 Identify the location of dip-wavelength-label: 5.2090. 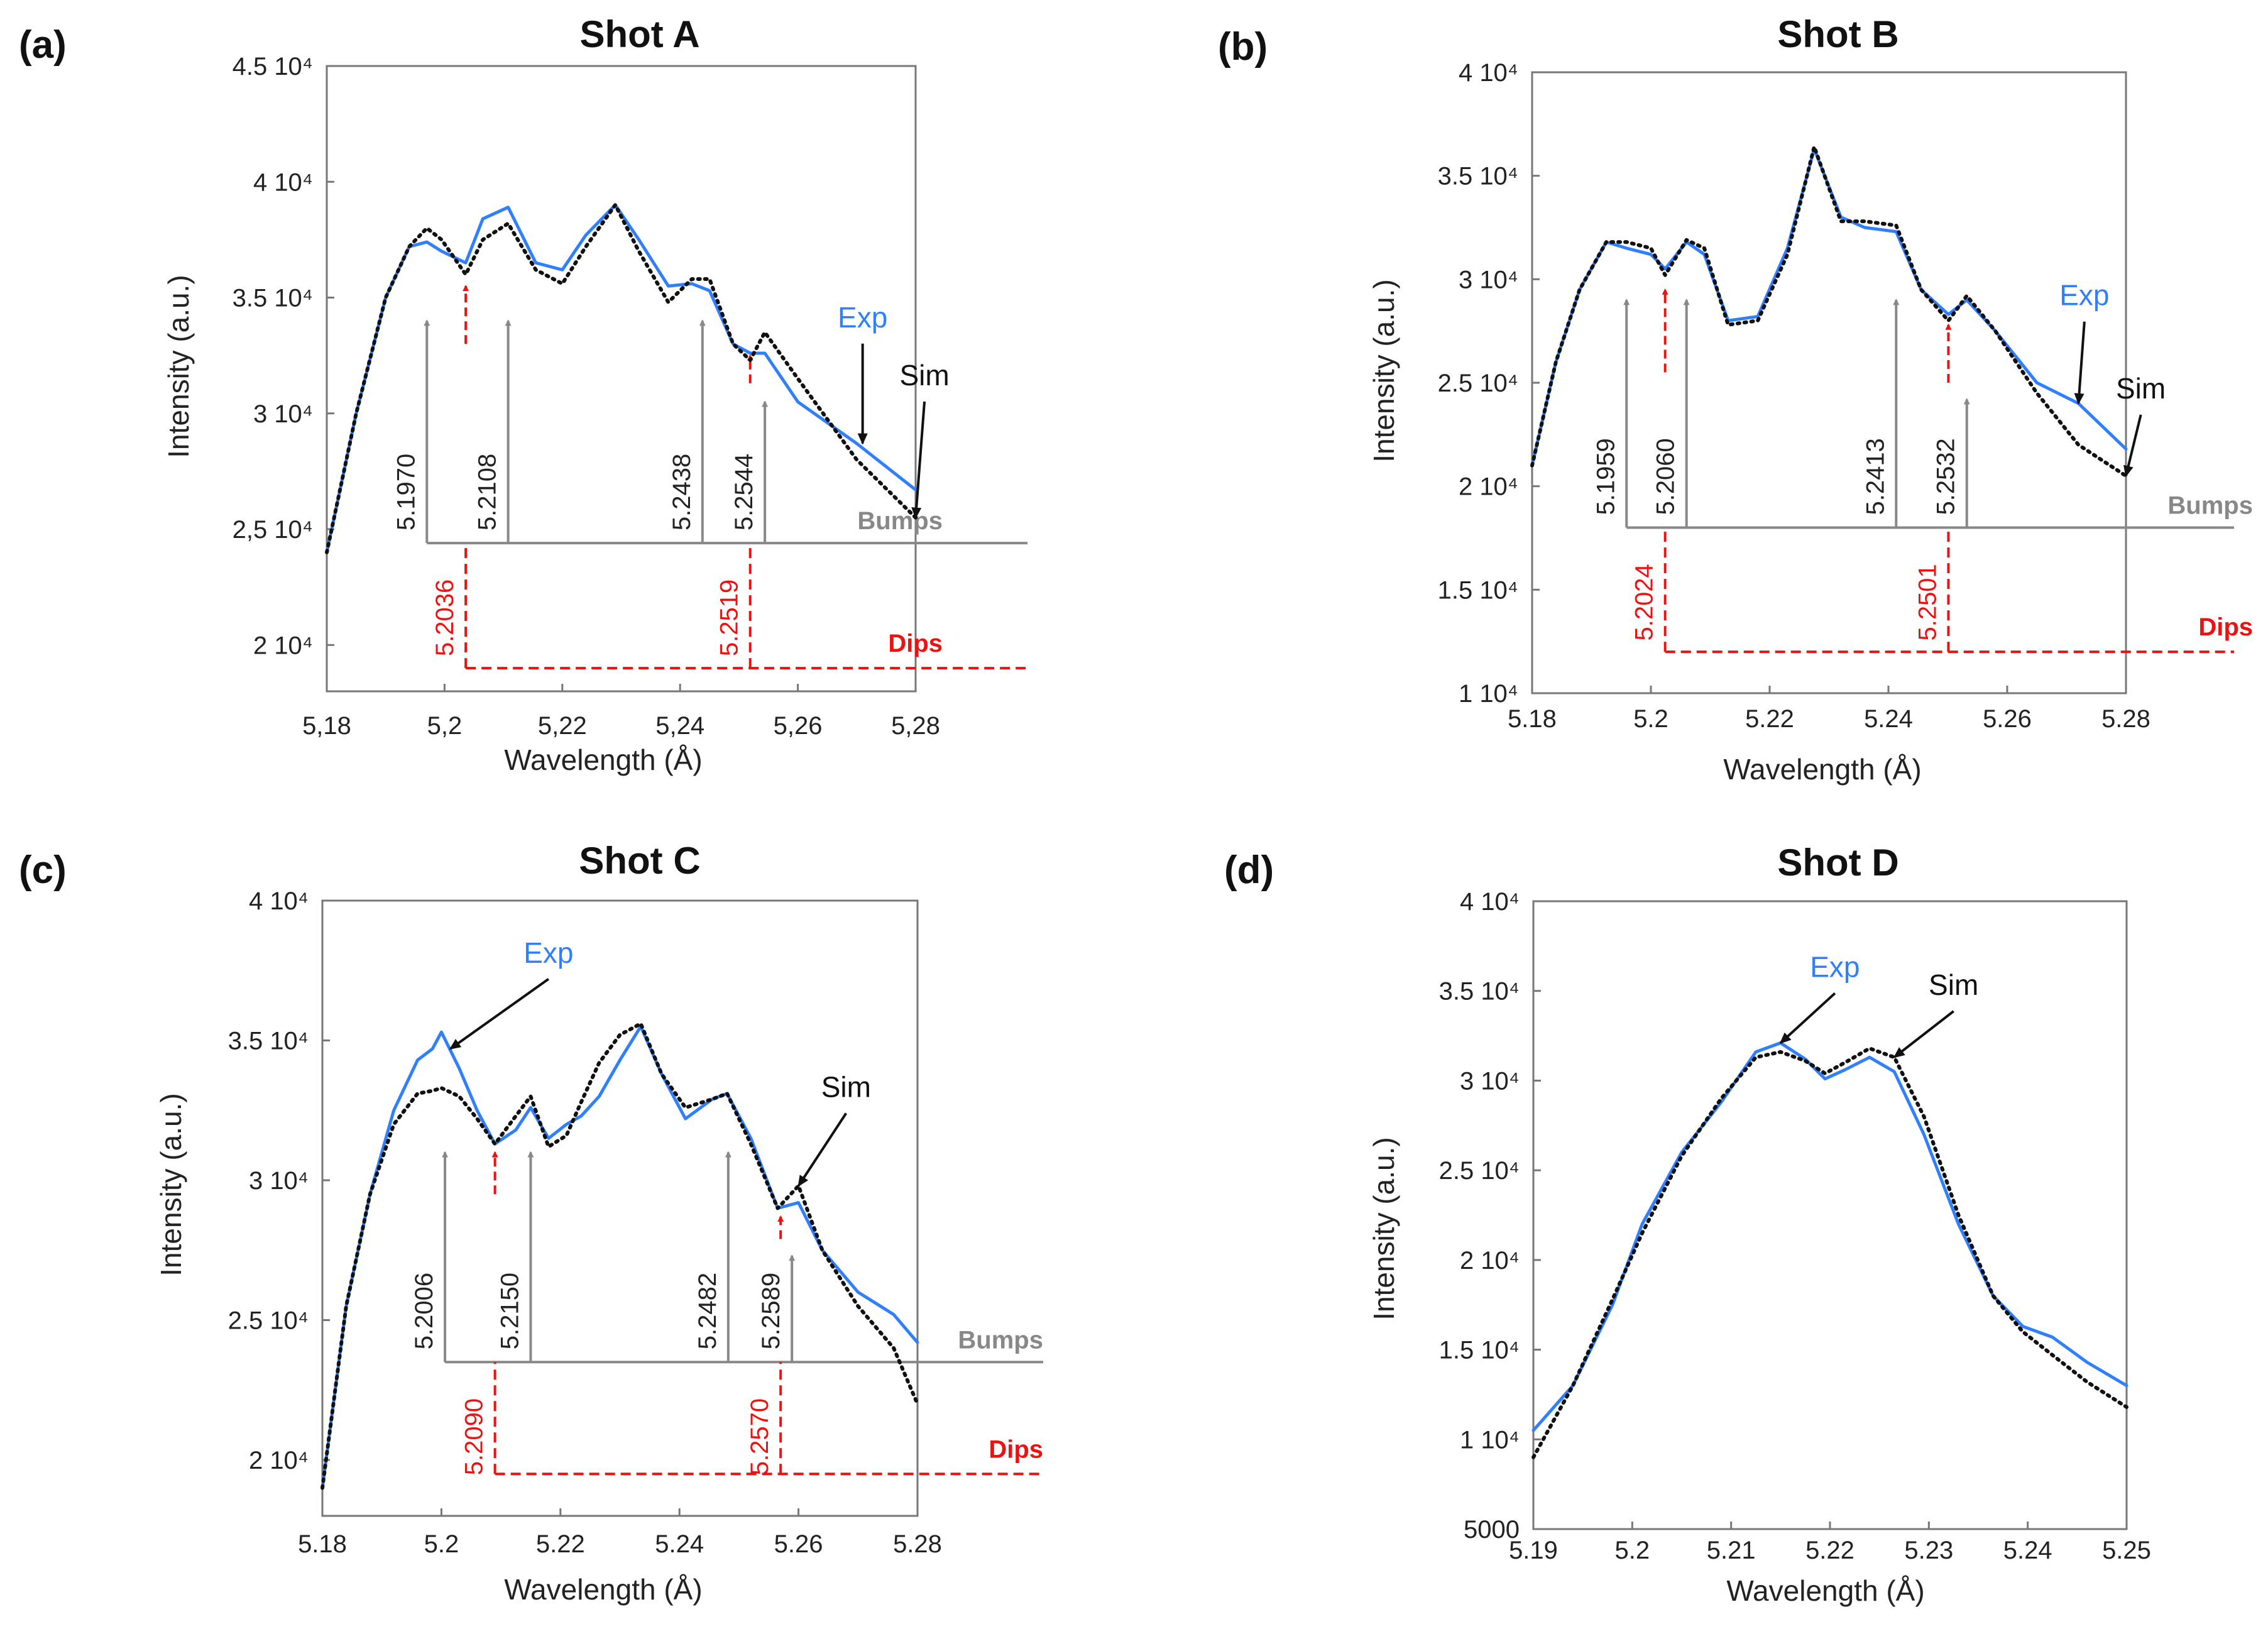
(474, 1436).